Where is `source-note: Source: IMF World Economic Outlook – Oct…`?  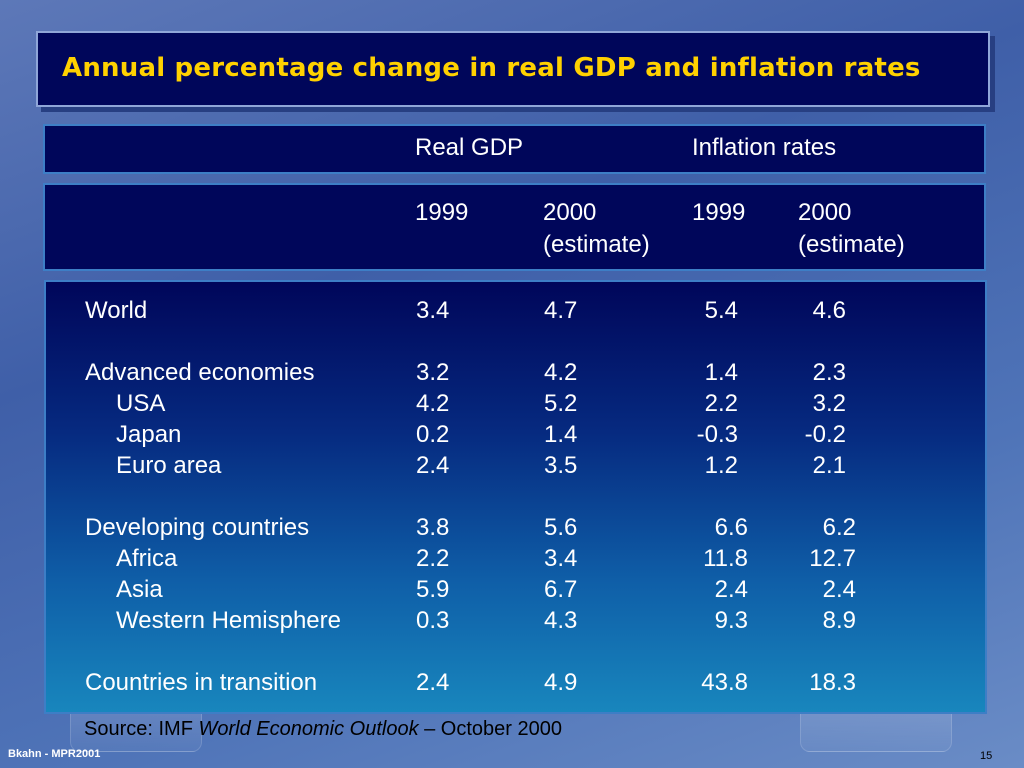 source-note: Source: IMF World Economic Outlook – Oct… is located at coordinates (323, 729).